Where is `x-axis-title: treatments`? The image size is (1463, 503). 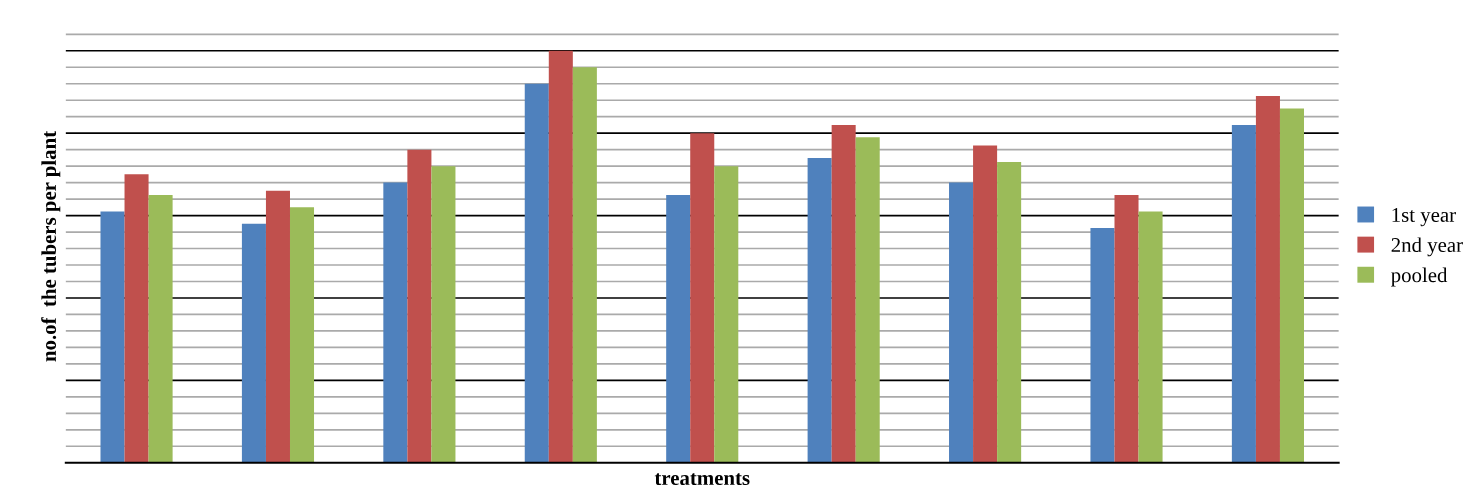 x-axis-title: treatments is located at coordinates (702, 479).